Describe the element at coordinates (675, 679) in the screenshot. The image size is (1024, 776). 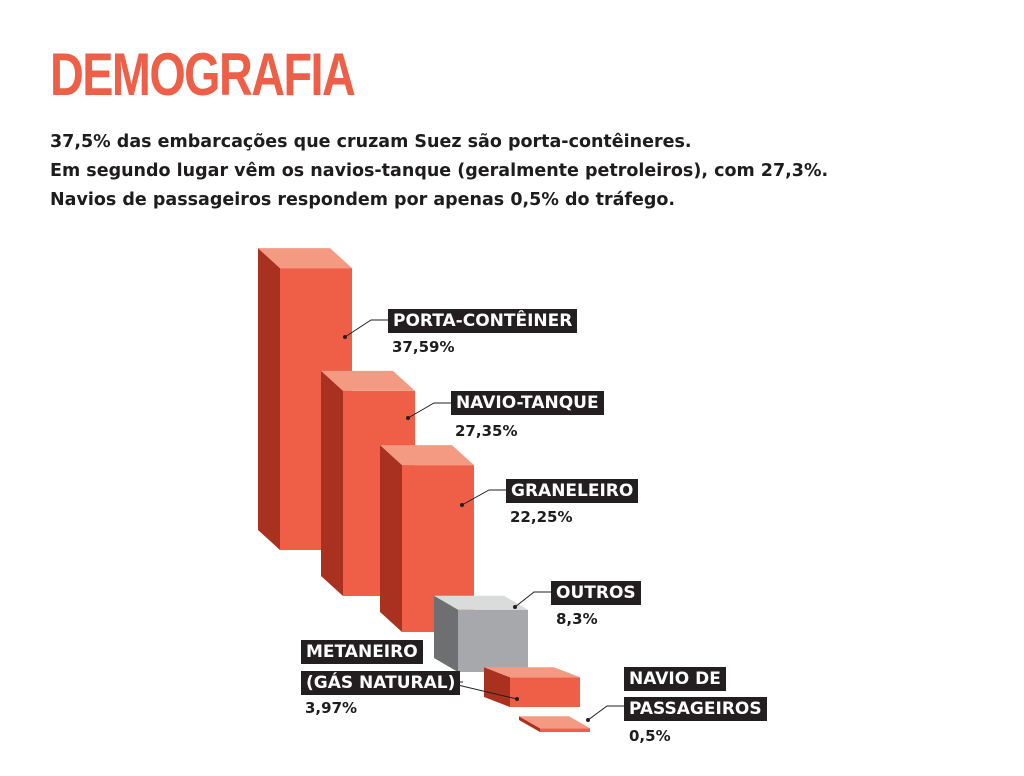
I see `label-passageiros-line-1: NAVIO DE` at that location.